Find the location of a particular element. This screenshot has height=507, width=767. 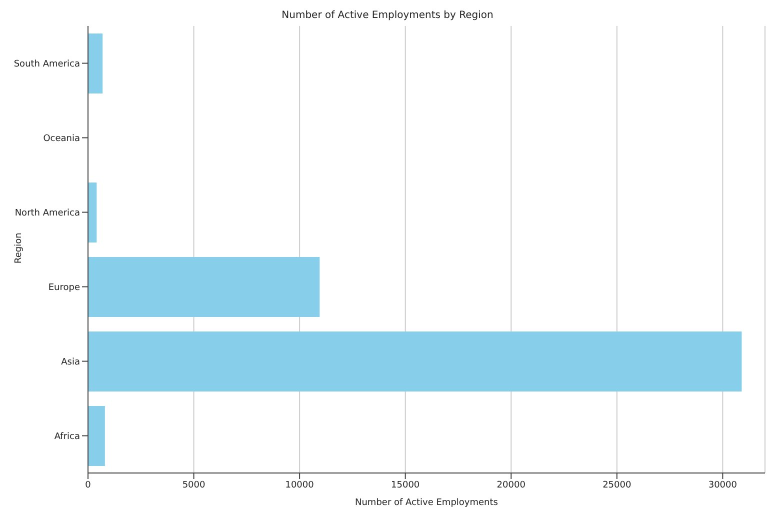

x-tick-label: 0 is located at coordinates (88, 485).